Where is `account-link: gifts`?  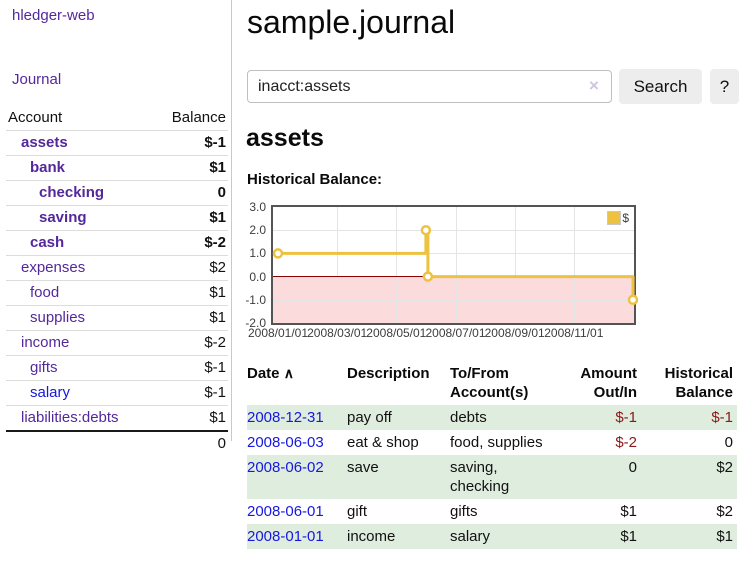 account-link: gifts is located at coordinates (44, 367).